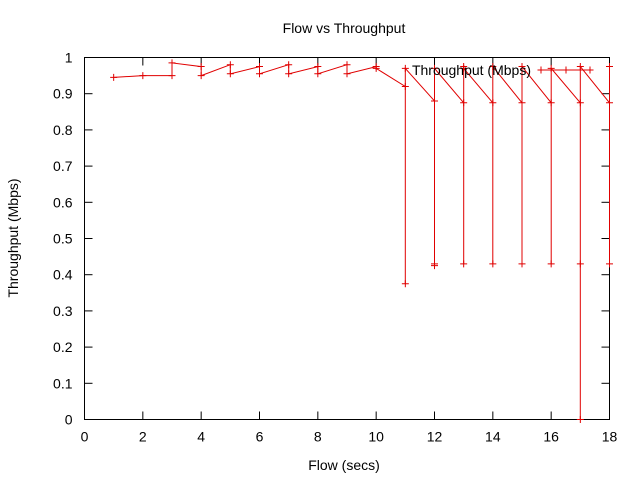 This screenshot has height=480, width=640. Describe the element at coordinates (143, 437) in the screenshot. I see `x-tick-label: 2` at that location.